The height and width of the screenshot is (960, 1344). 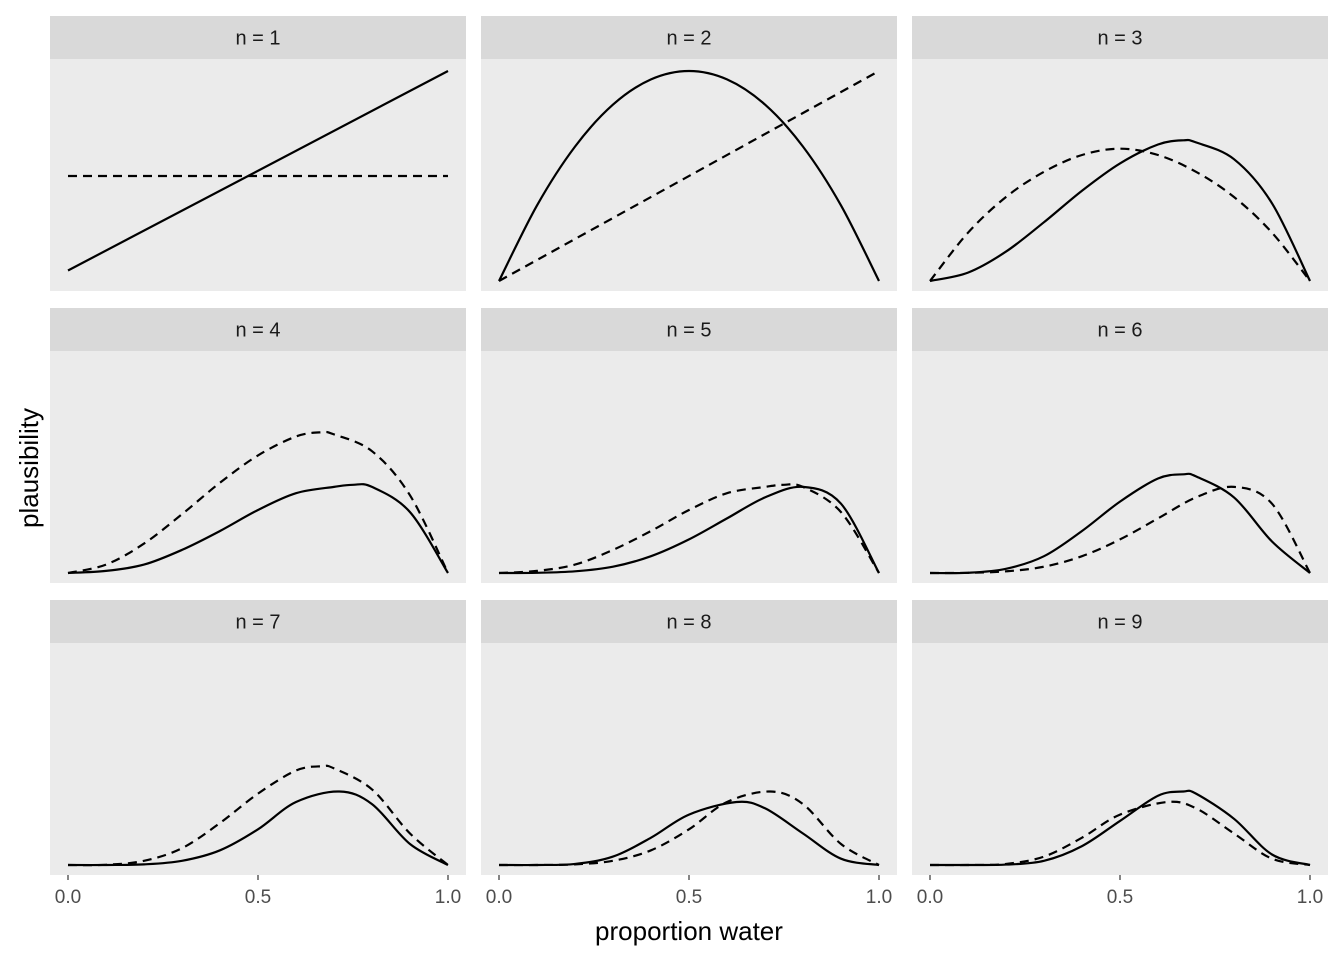 I want to click on y-axis-title: plausibility, so click(x=29, y=468).